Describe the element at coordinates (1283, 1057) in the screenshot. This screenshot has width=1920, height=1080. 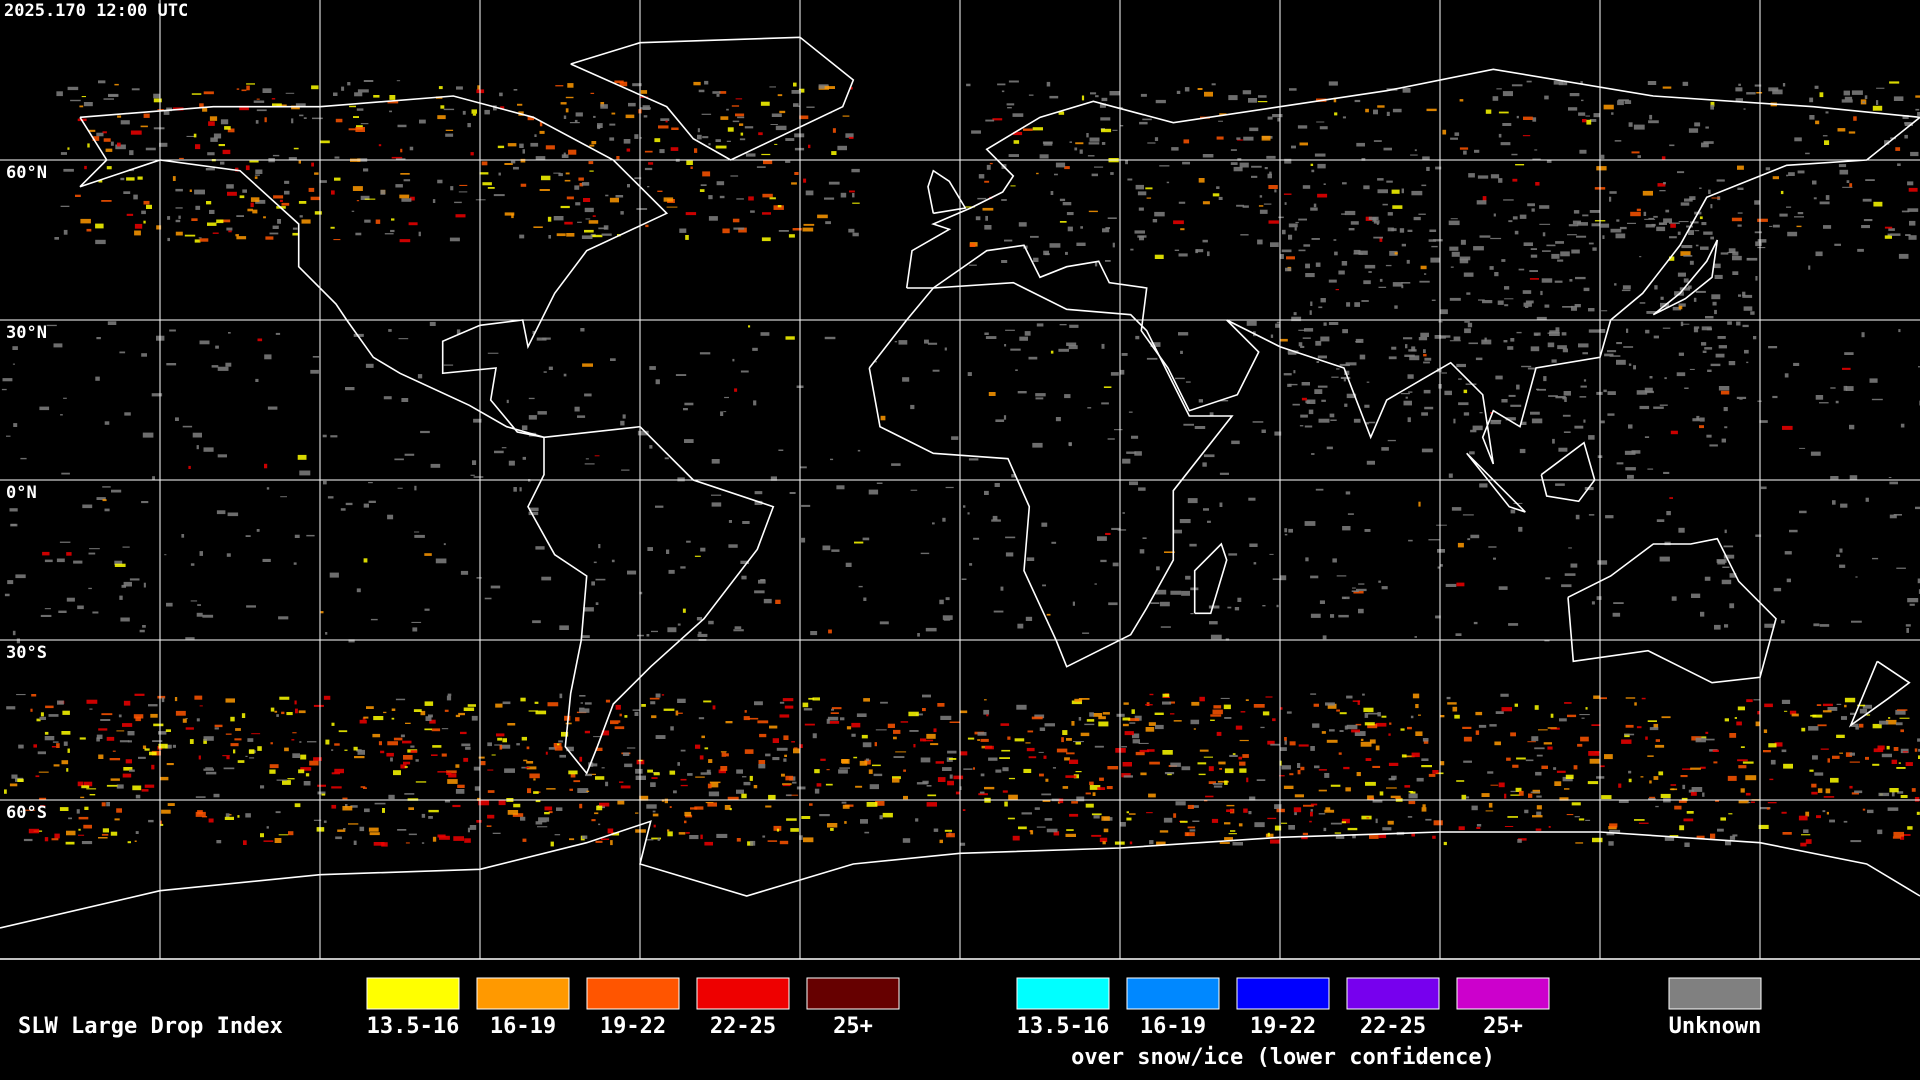
I see `legend-caption: over snow/ice (lower confidence)` at that location.